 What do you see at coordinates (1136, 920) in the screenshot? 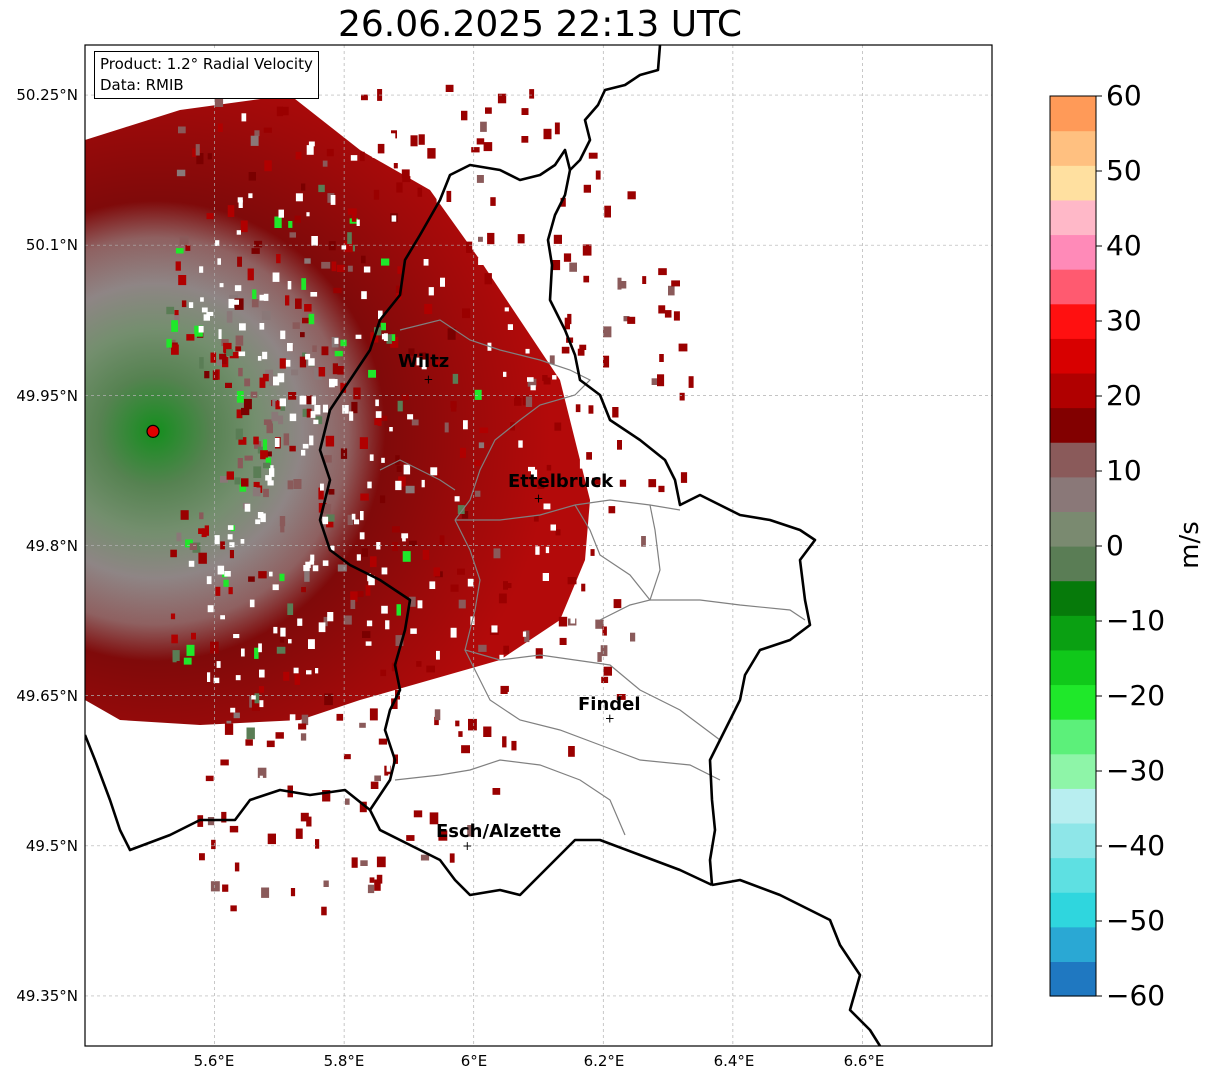
I see `colorbar-tick-label: −50` at bounding box center [1136, 920].